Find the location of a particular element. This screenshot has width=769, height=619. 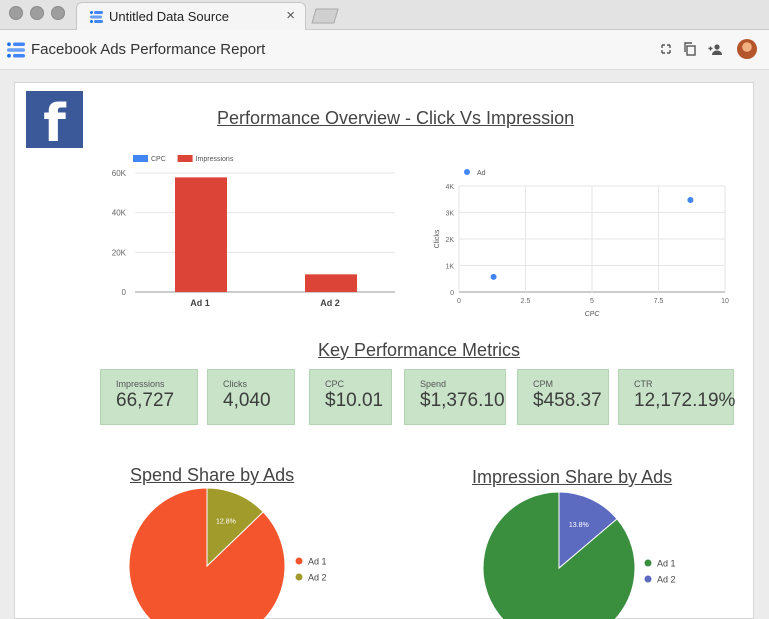

browser-tab: Untitled Data Source × is located at coordinates (191, 16).